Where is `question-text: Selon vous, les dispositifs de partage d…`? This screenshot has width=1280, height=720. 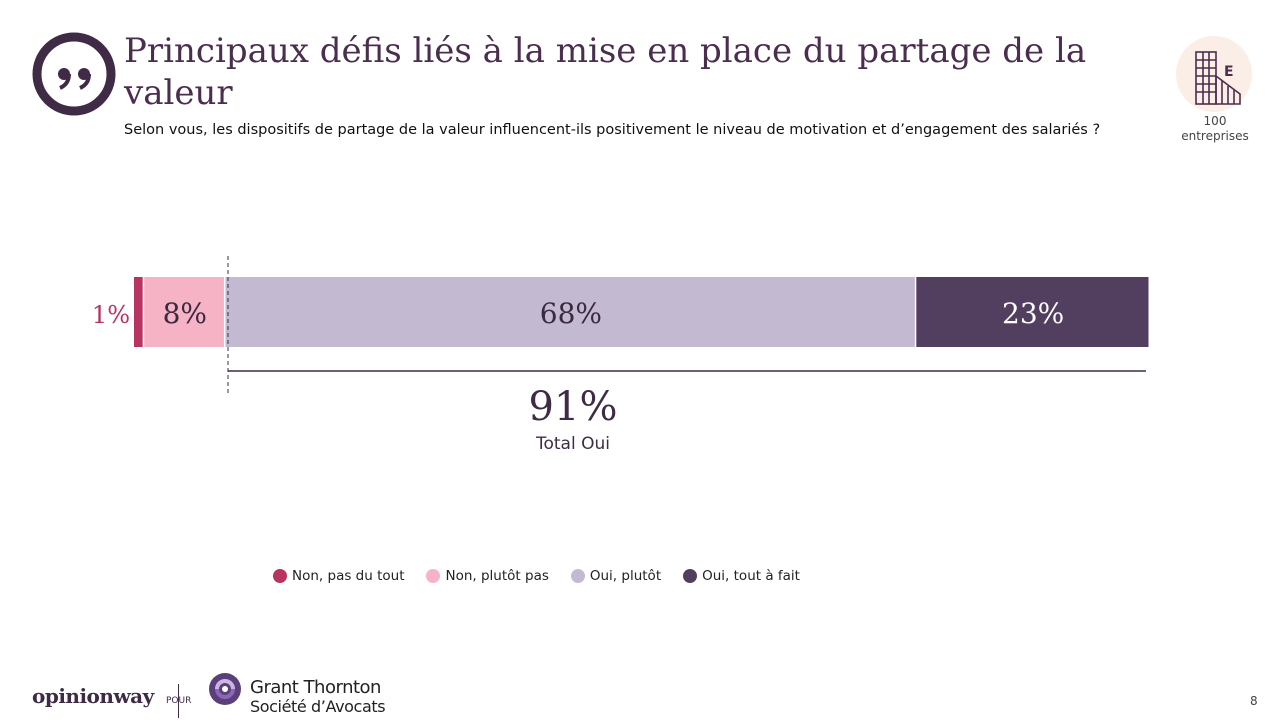 question-text: Selon vous, les dispositifs de partage d… is located at coordinates (612, 130).